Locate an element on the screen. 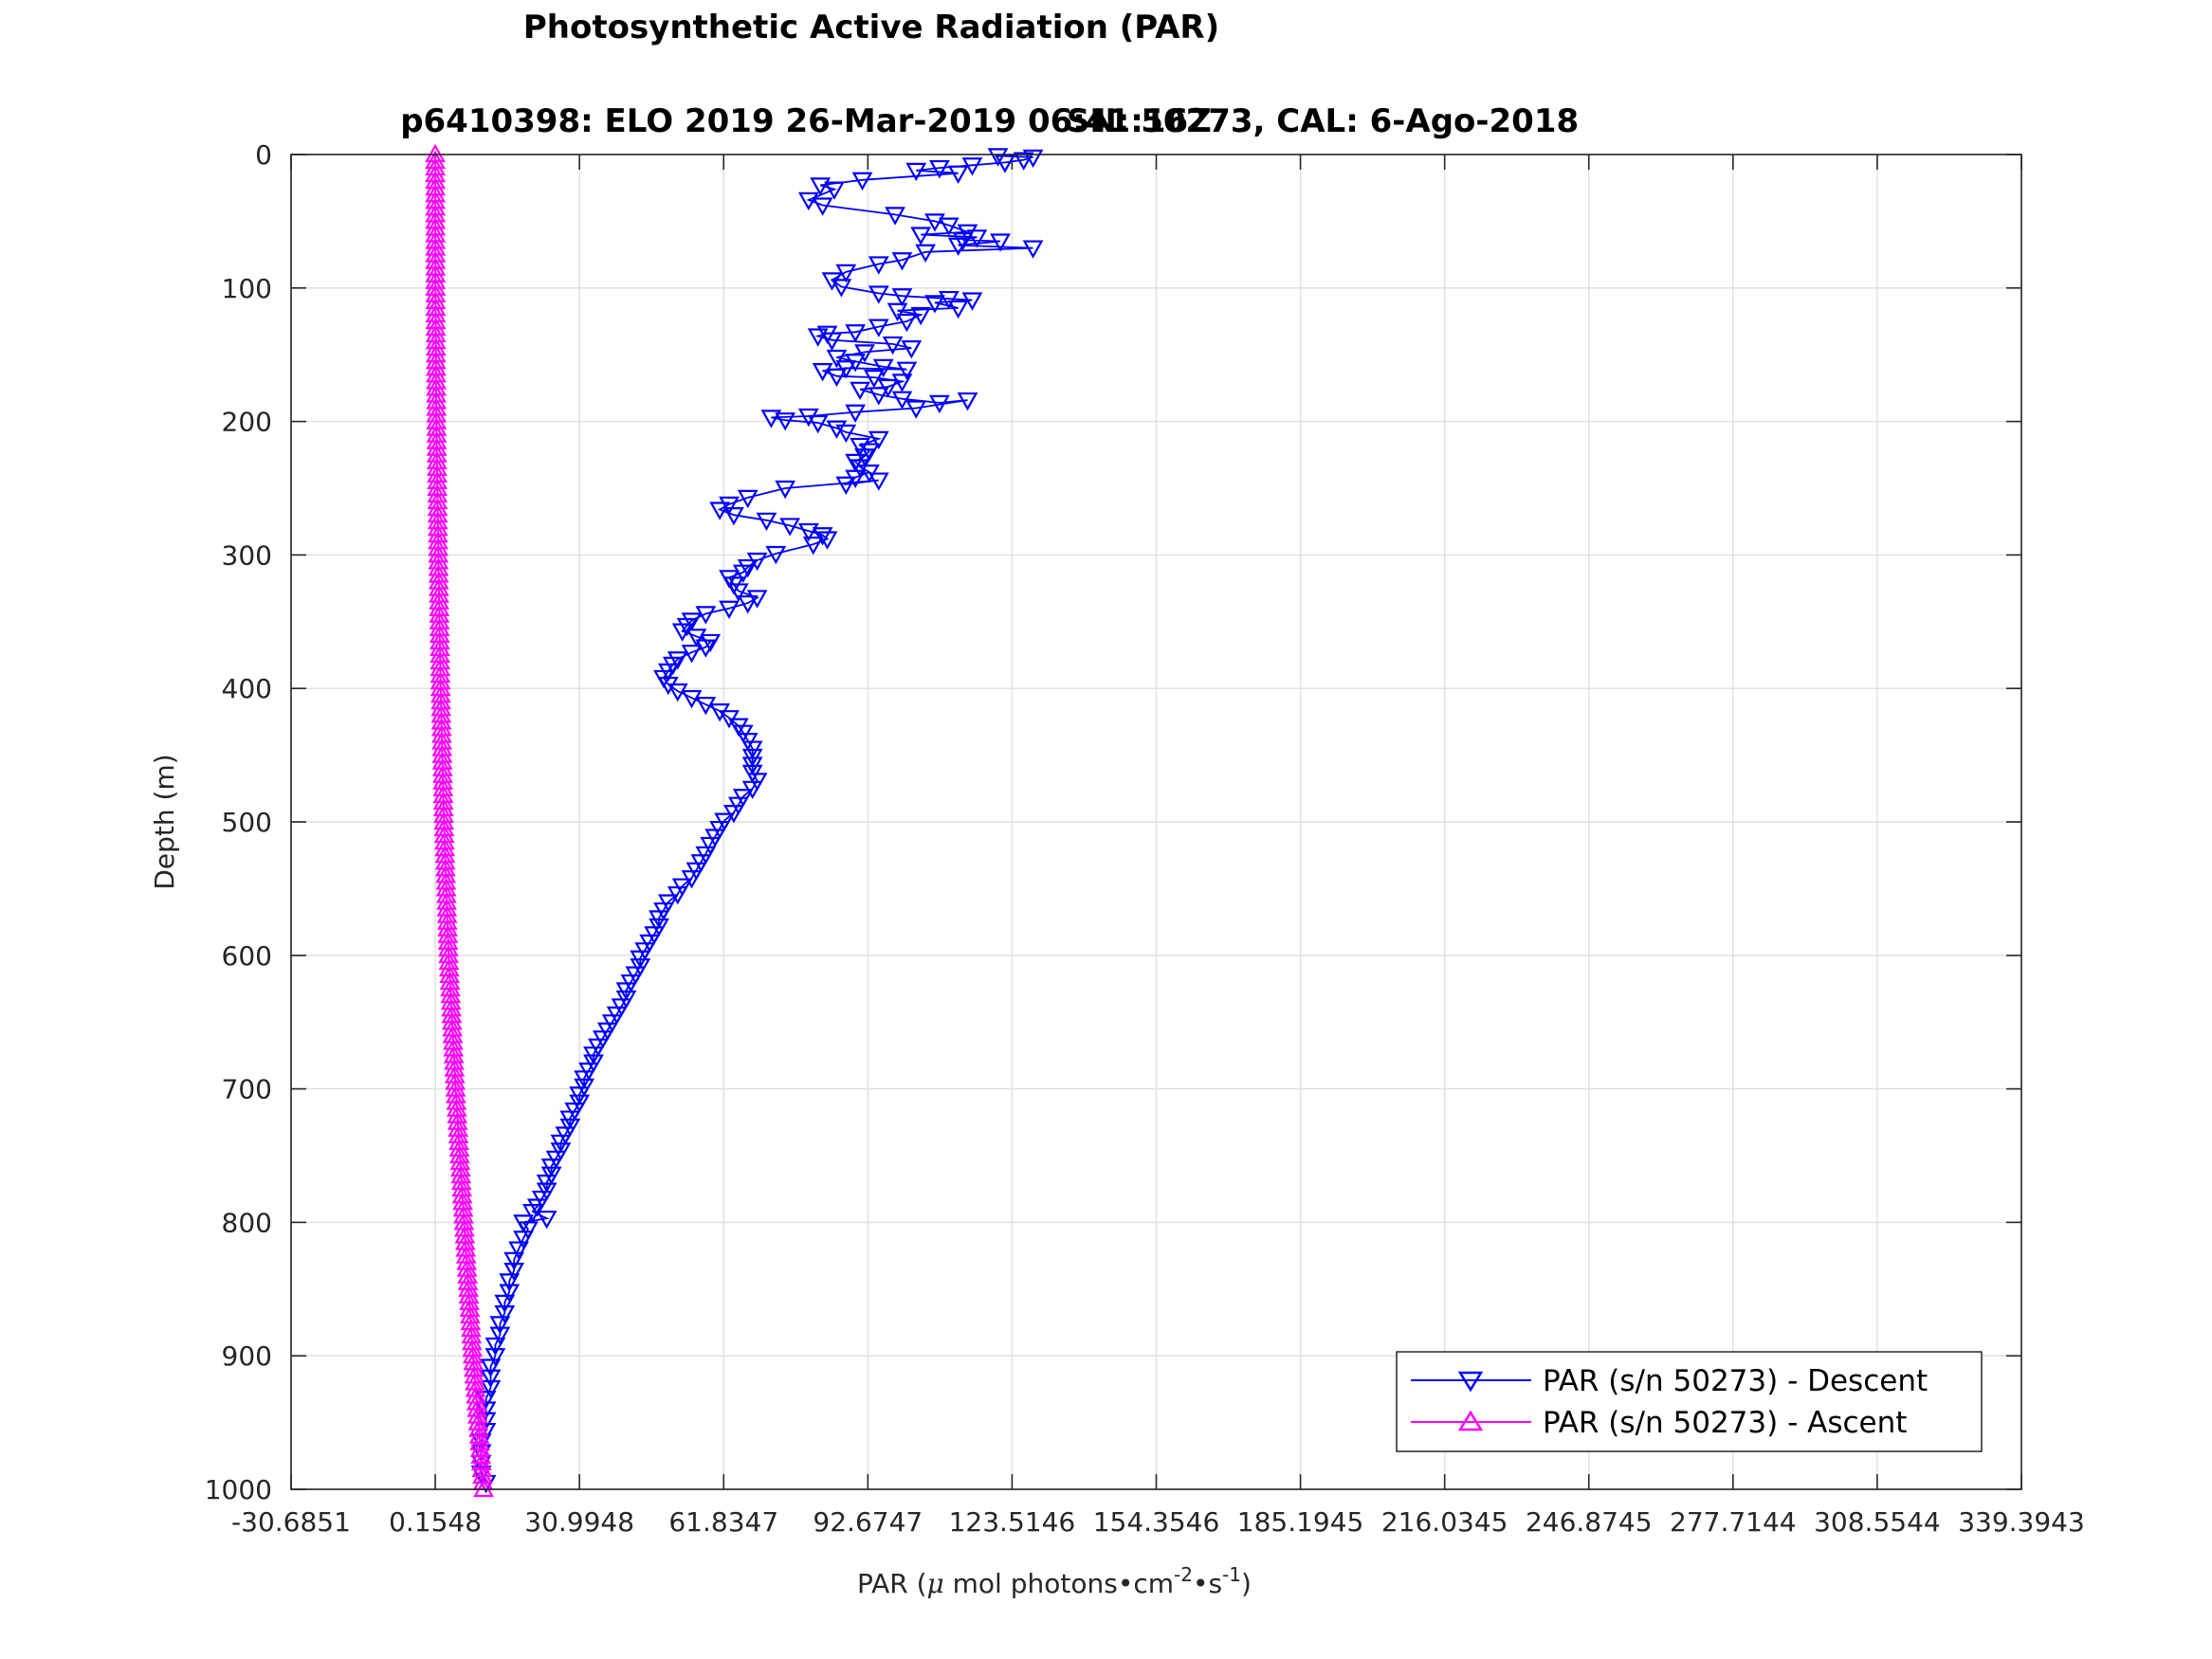 This screenshot has height=1659, width=2212. y-tick-label: 300 is located at coordinates (247, 555).